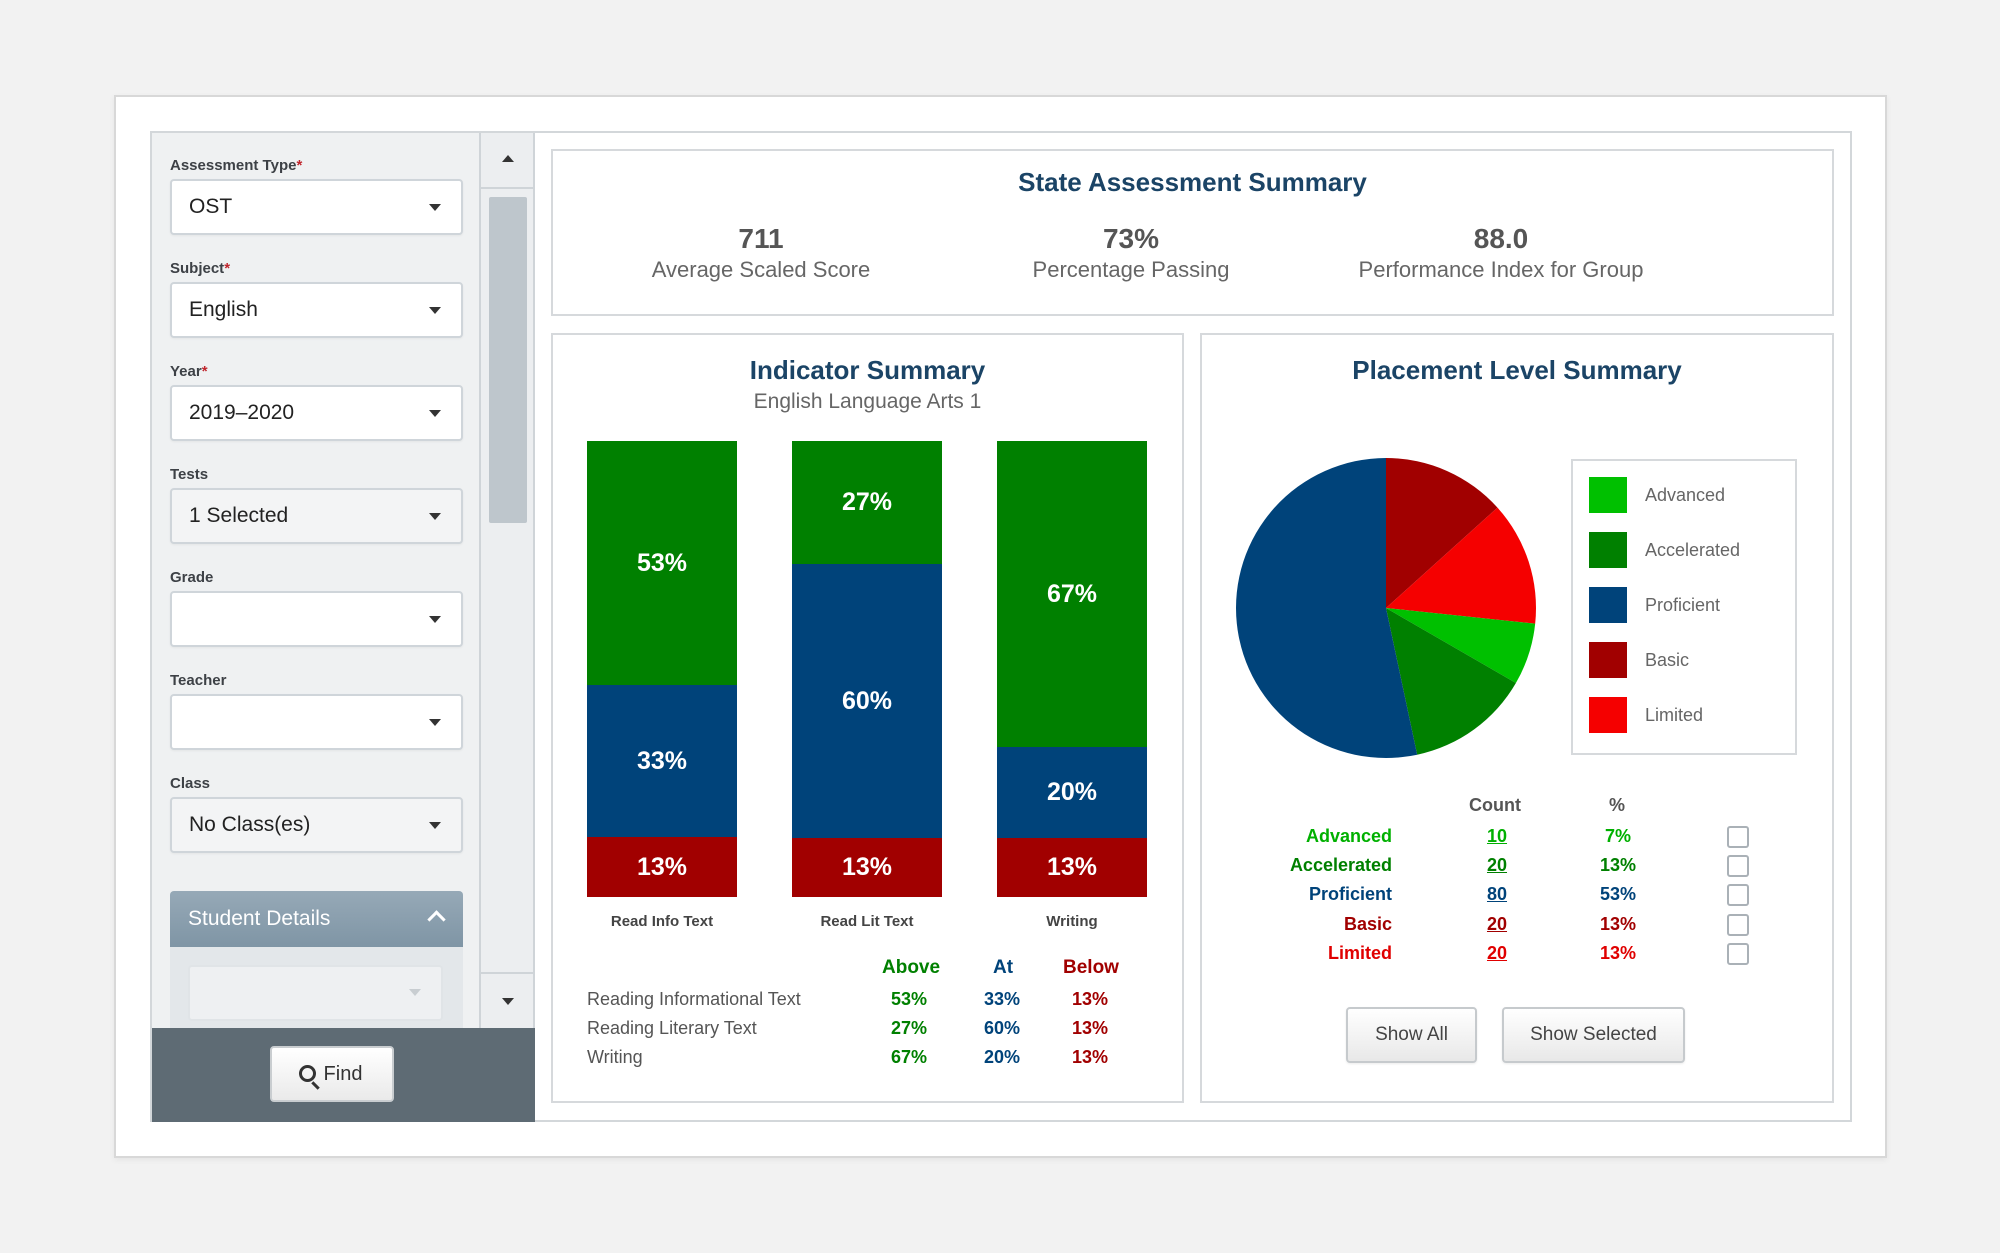 Image resolution: width=2000 pixels, height=1253 pixels. What do you see at coordinates (250, 824) in the screenshot?
I see `class-value: No Class(es)` at bounding box center [250, 824].